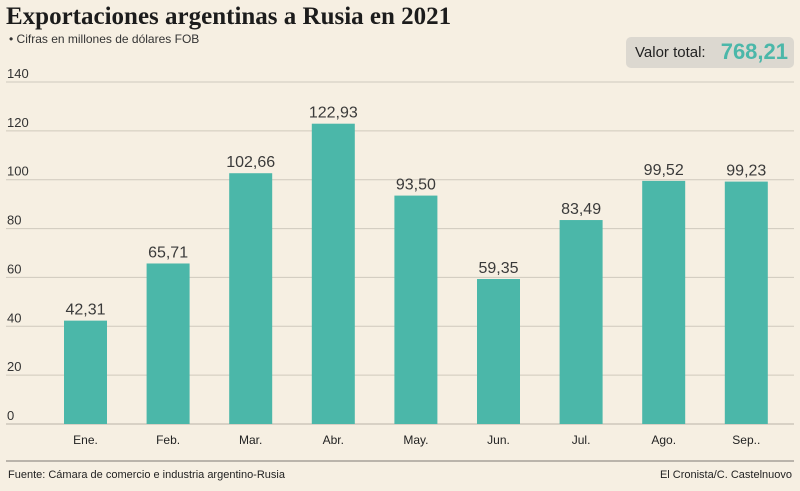 The width and height of the screenshot is (800, 491). What do you see at coordinates (229, 16) in the screenshot?
I see `chart-title: Exportaciones argentinas a Rusia en 2021` at bounding box center [229, 16].